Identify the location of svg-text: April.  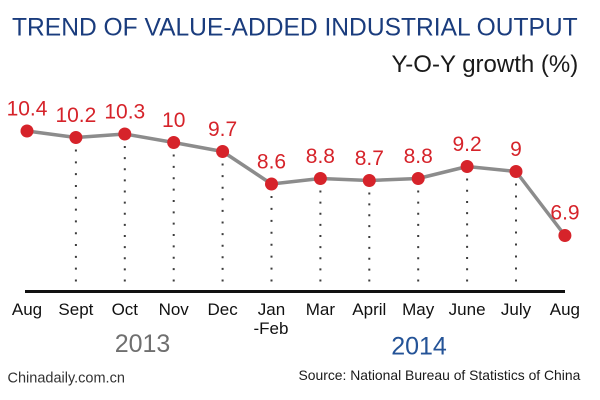
(369, 309).